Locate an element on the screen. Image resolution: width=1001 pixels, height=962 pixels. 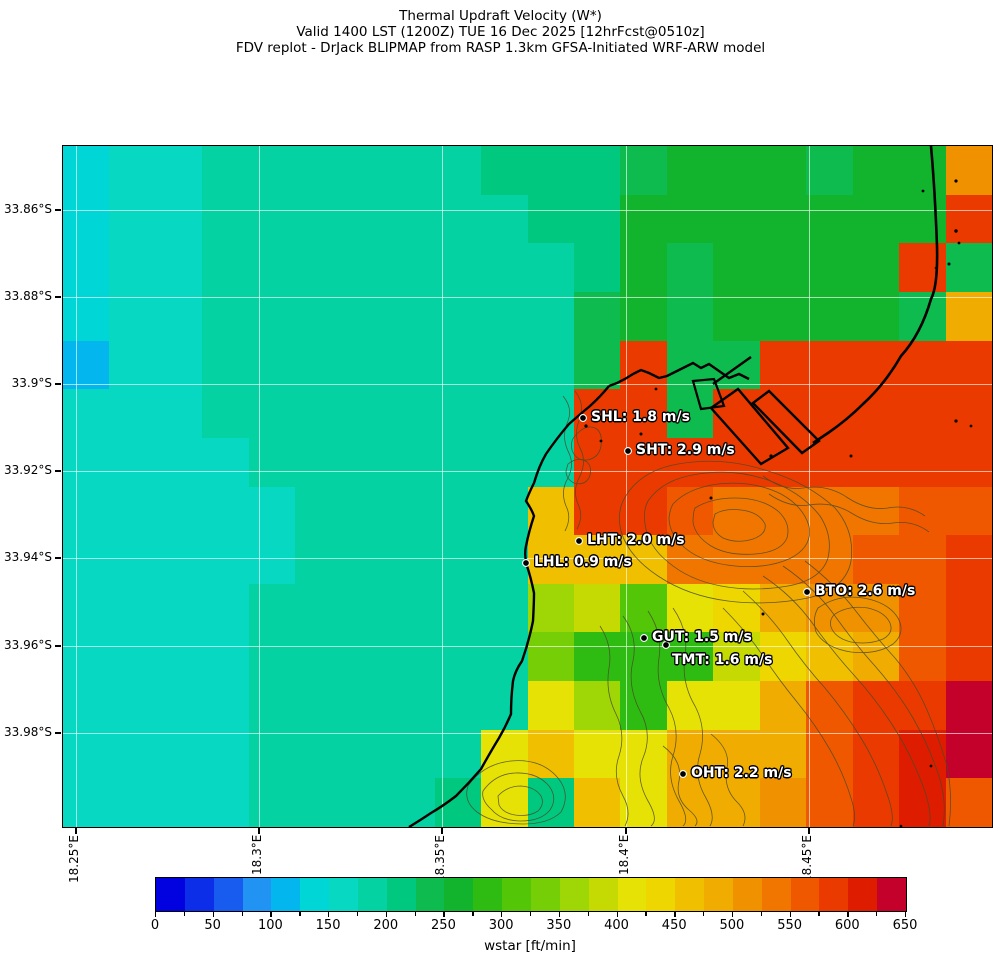
station-label-gut: GUT: 1.5 m/s is located at coordinates (702, 637).